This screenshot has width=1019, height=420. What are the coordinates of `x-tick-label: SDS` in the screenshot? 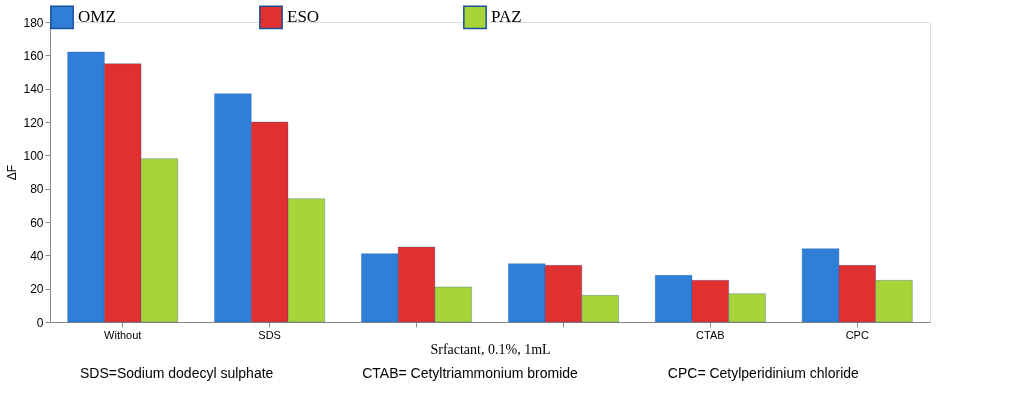 It's located at (269, 334).